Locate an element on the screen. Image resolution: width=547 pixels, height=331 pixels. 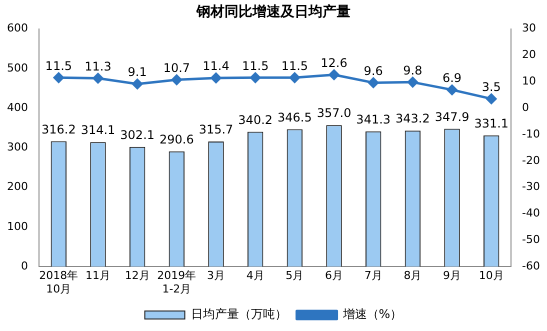
data-label: 315.7 is located at coordinates (216, 129).